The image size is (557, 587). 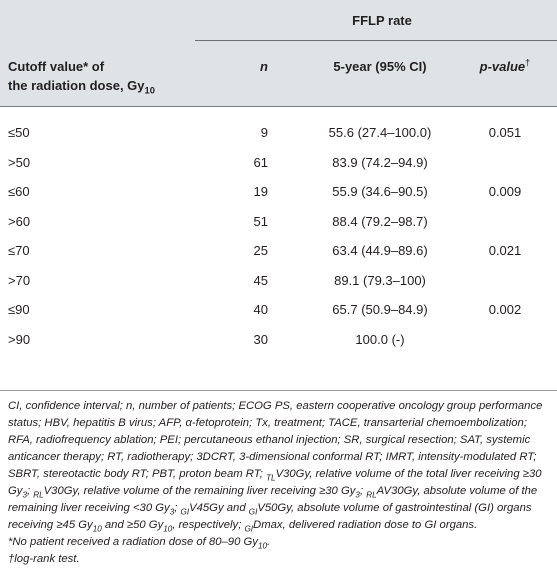 What do you see at coordinates (505, 309) in the screenshot?
I see `row-p-value: 0.002` at bounding box center [505, 309].